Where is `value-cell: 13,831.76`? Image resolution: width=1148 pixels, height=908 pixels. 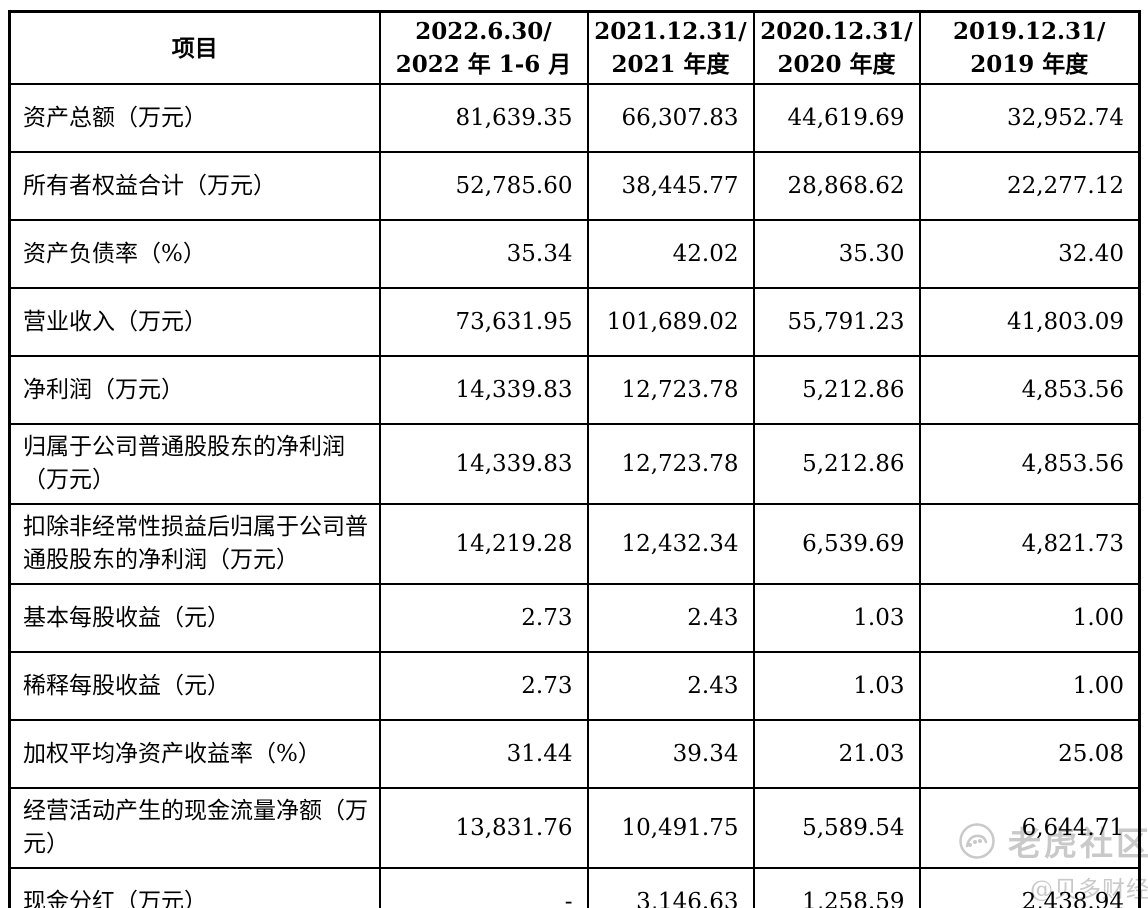
value-cell: 13,831.76 is located at coordinates (483, 828).